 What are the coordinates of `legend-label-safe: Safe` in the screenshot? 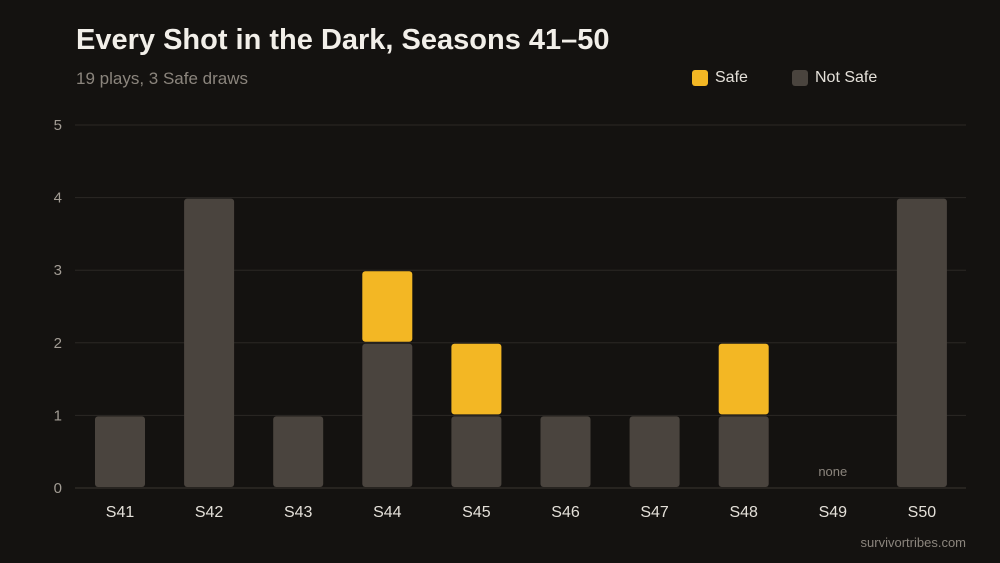 It's located at (731, 77).